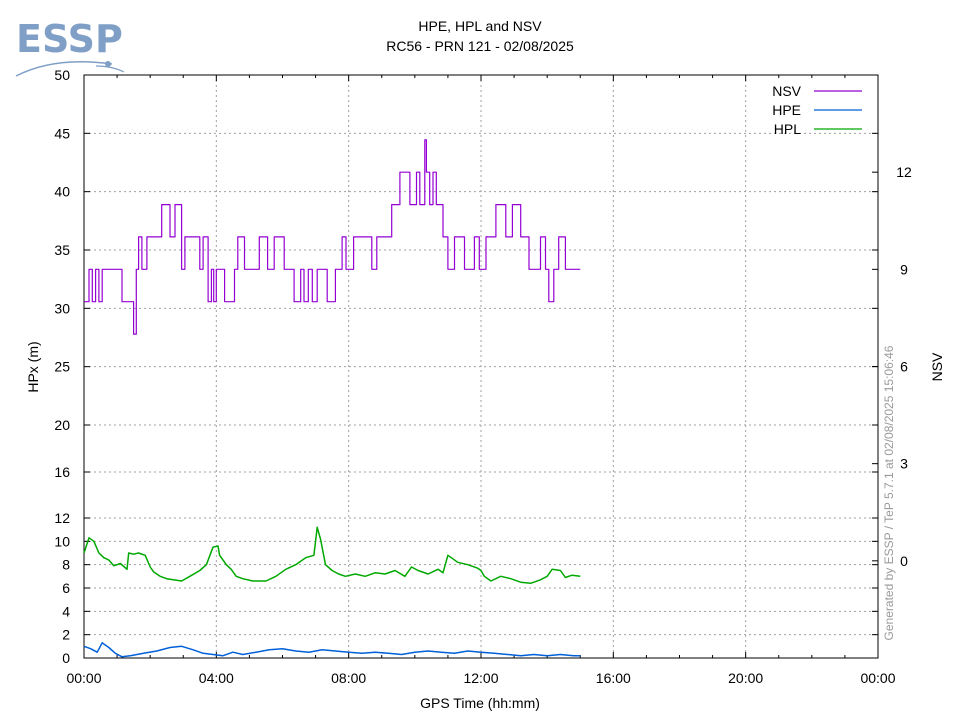 This screenshot has height=720, width=960. Describe the element at coordinates (216, 678) in the screenshot. I see `x-tick-label: 04:00` at that location.